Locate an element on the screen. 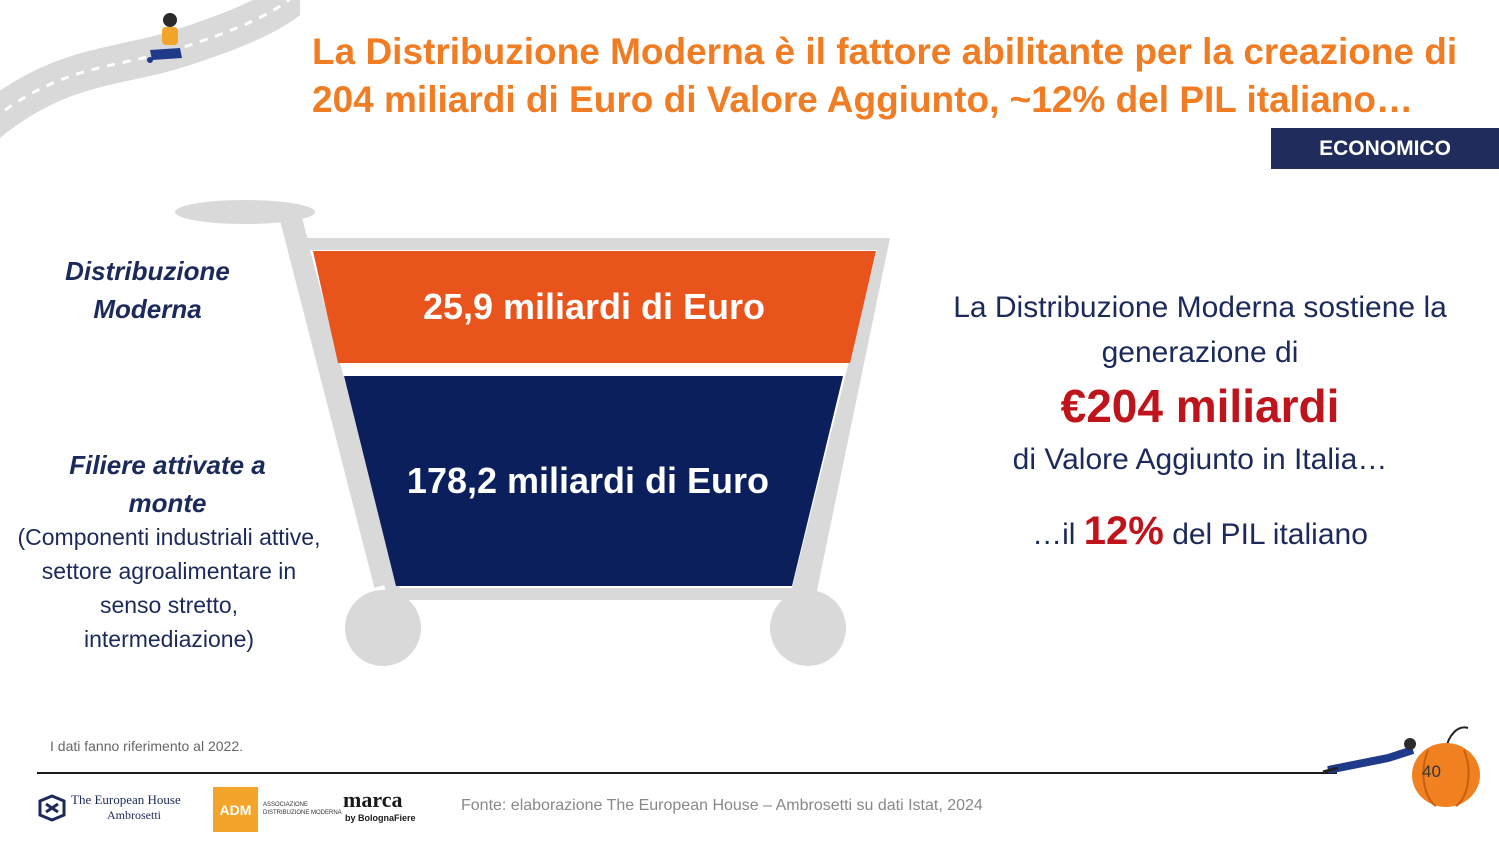 This screenshot has height=844, width=1499. page-number: 40 is located at coordinates (1431, 771).